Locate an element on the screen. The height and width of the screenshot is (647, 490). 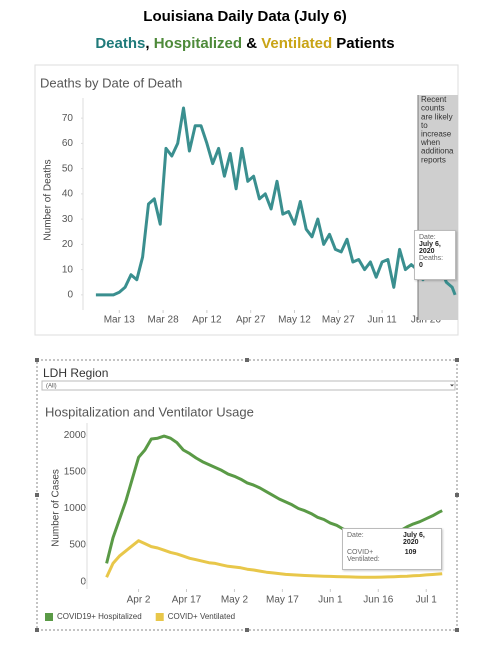
shaded-region is located at coordinates (438, 207).